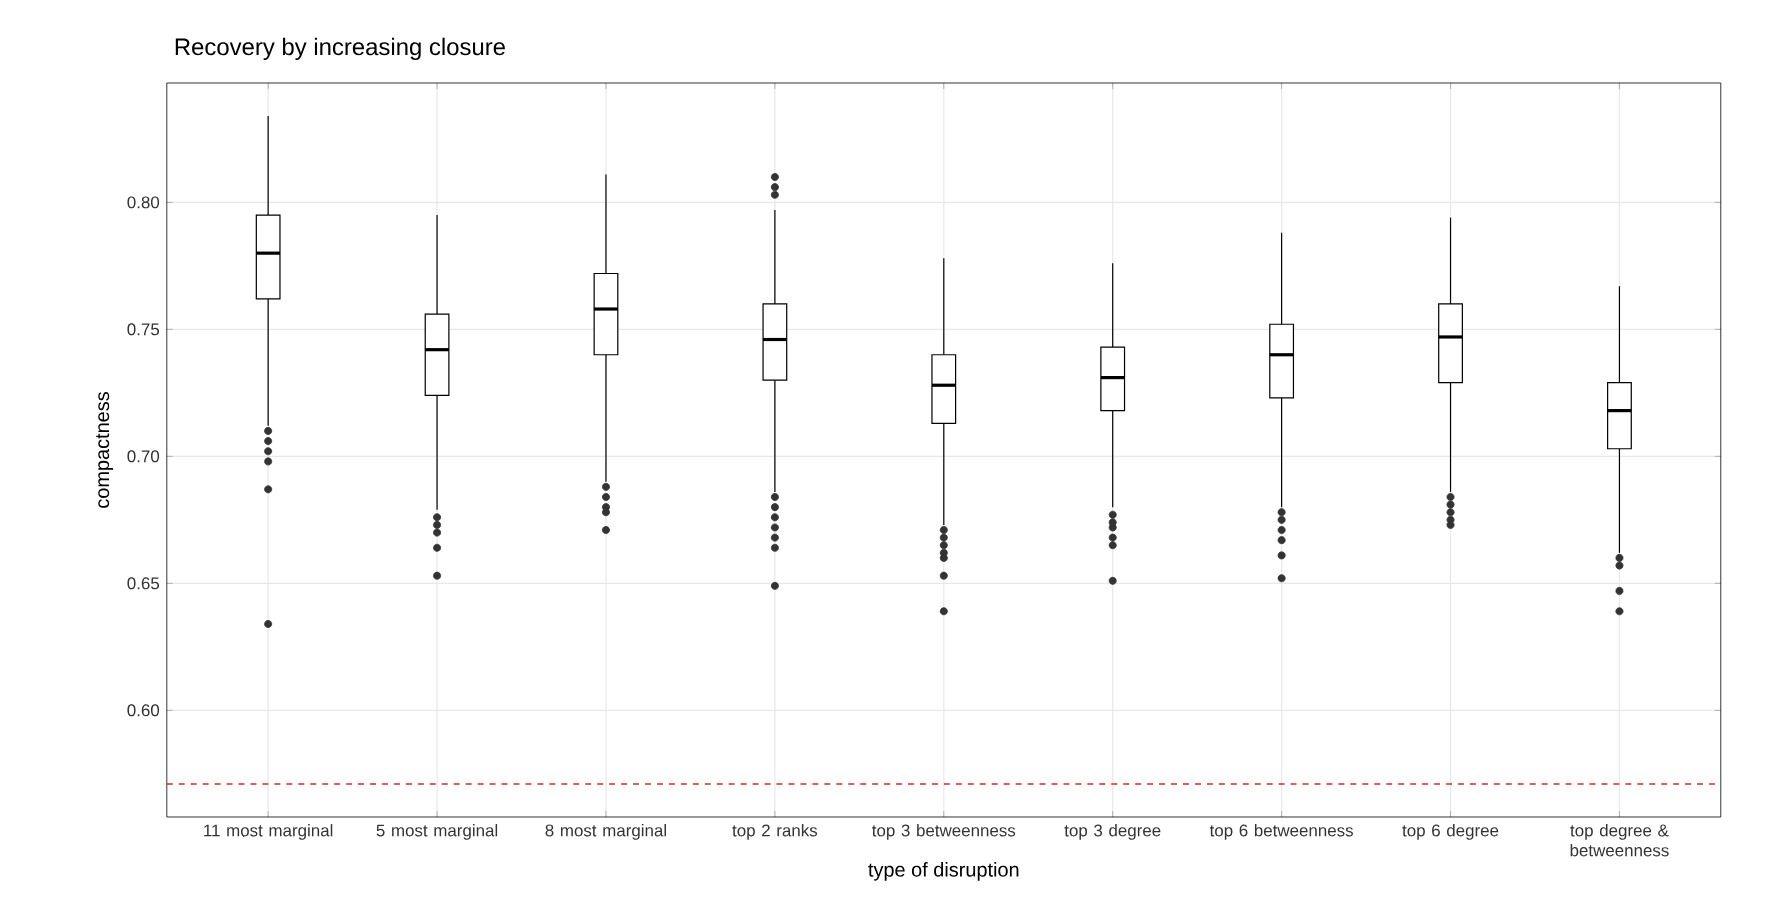 The height and width of the screenshot is (899, 1779). Describe the element at coordinates (143, 710) in the screenshot. I see `y-tick-label: 0.60` at that location.